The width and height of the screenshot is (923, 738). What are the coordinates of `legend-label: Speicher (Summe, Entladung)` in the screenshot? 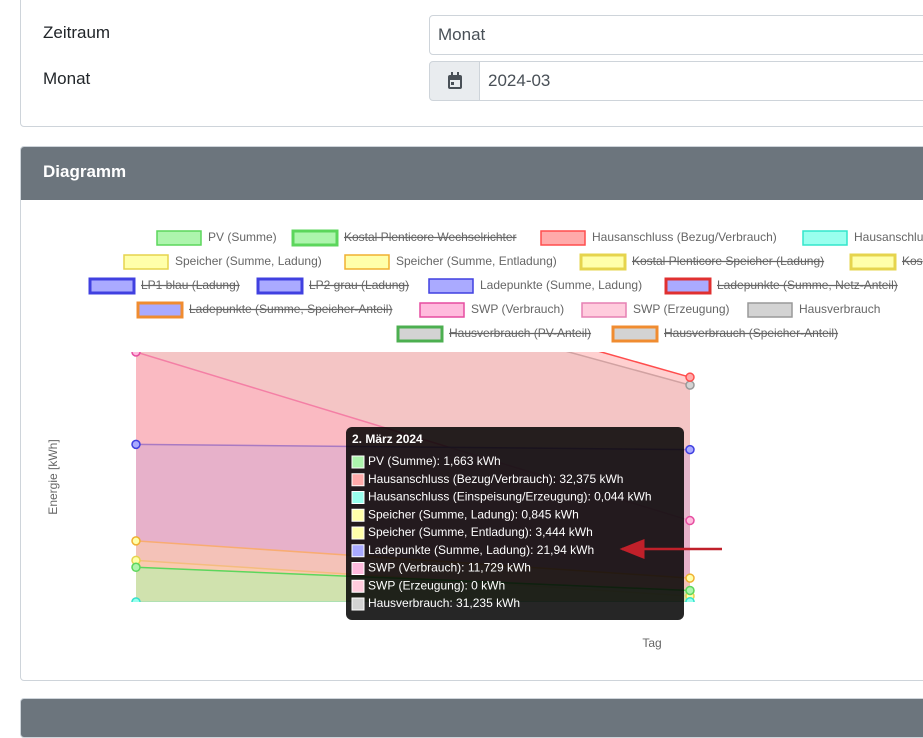 It's located at (476, 261).